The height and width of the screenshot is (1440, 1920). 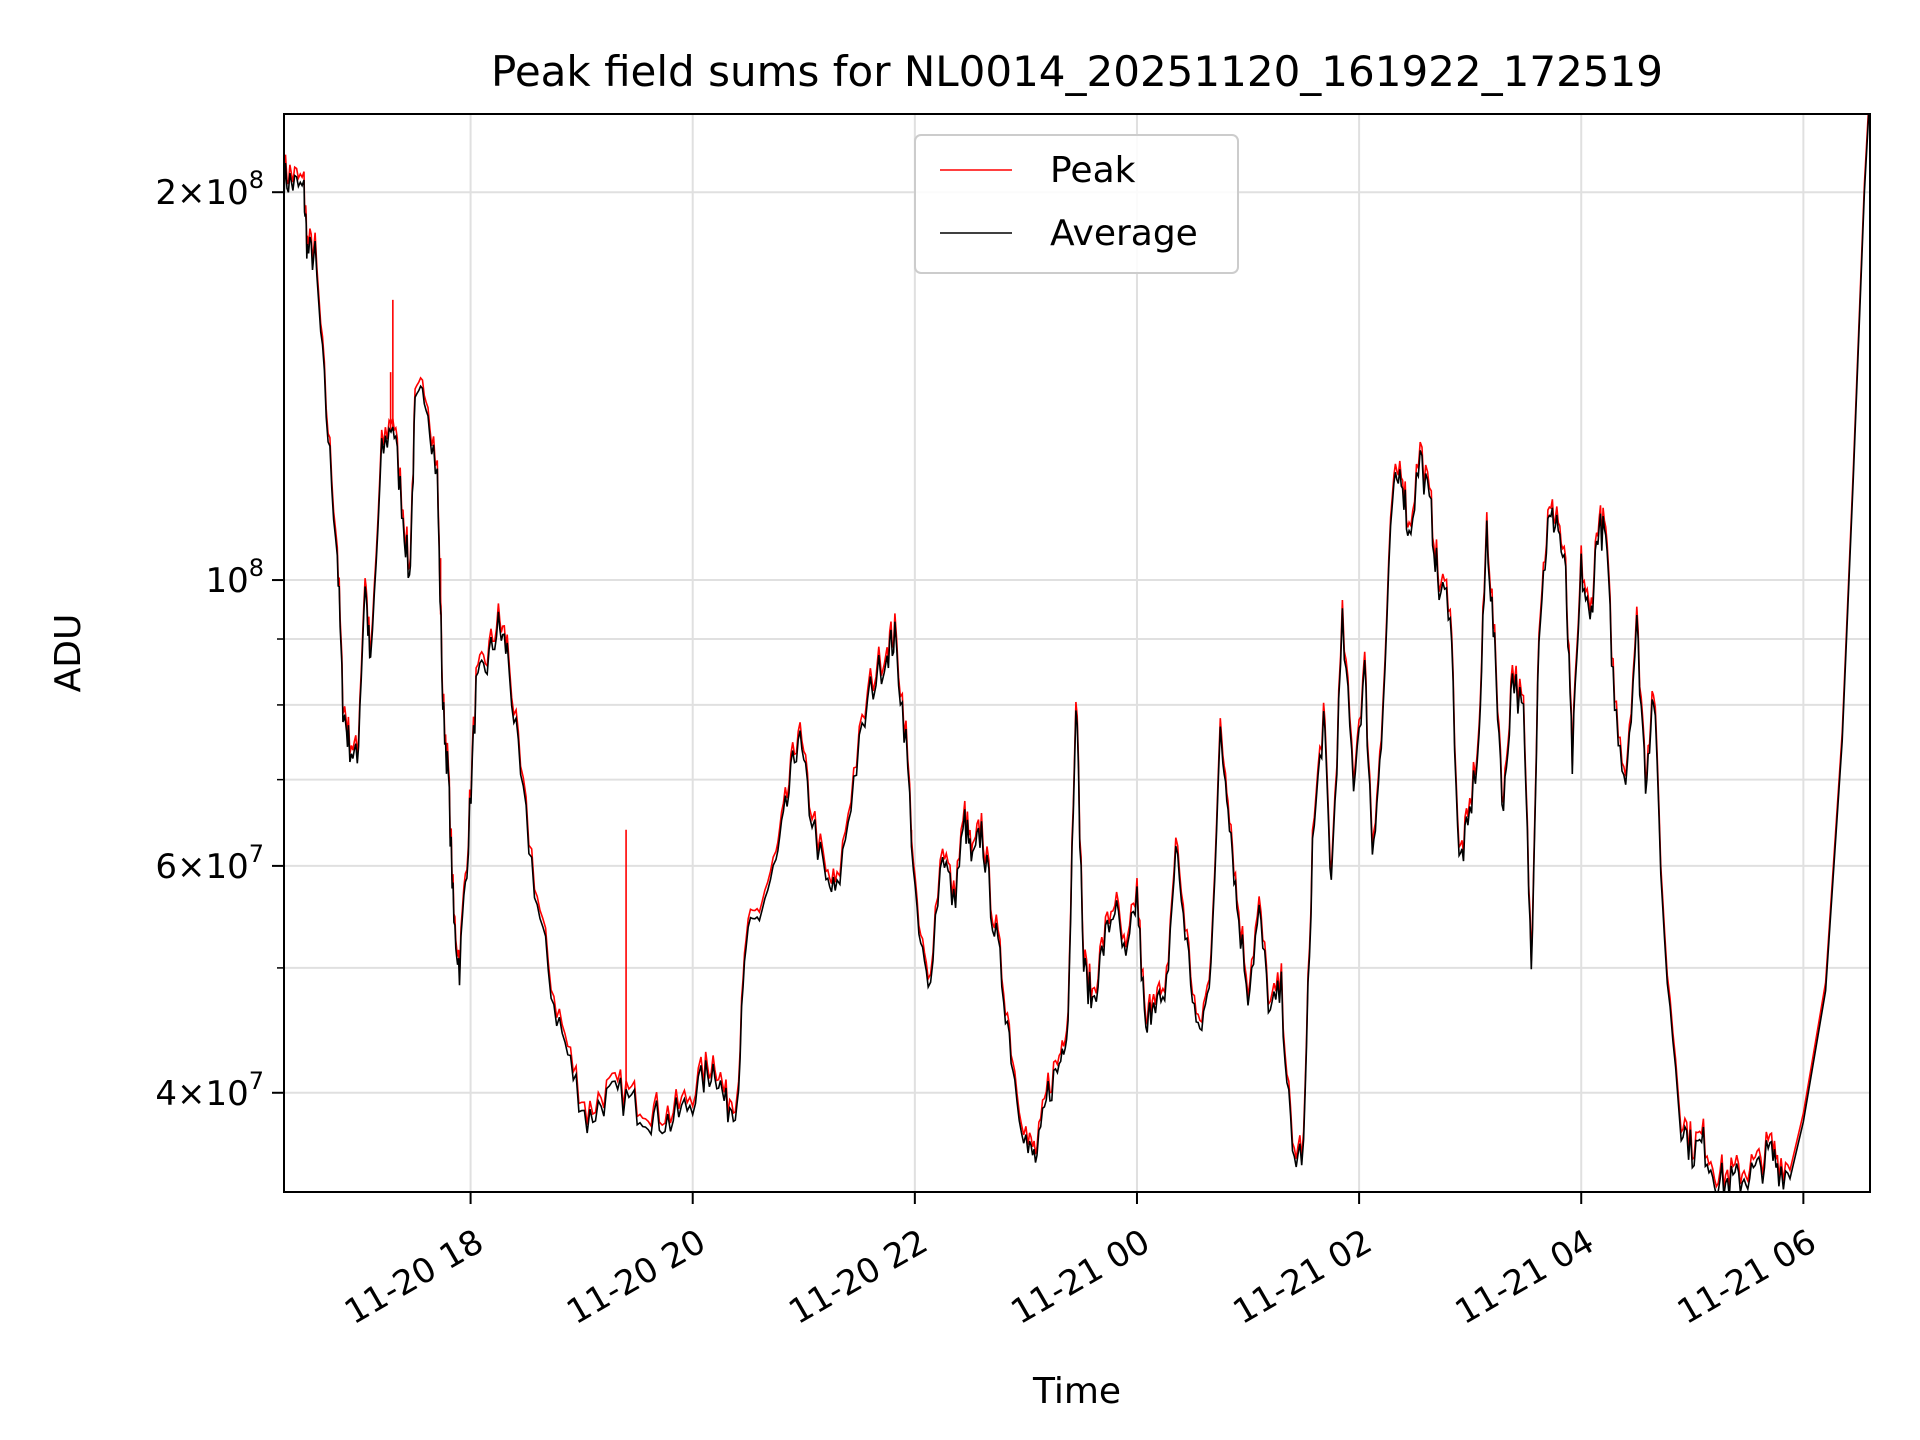 What do you see at coordinates (209, 1090) in the screenshot?
I see `y-tick-label: 4×107` at bounding box center [209, 1090].